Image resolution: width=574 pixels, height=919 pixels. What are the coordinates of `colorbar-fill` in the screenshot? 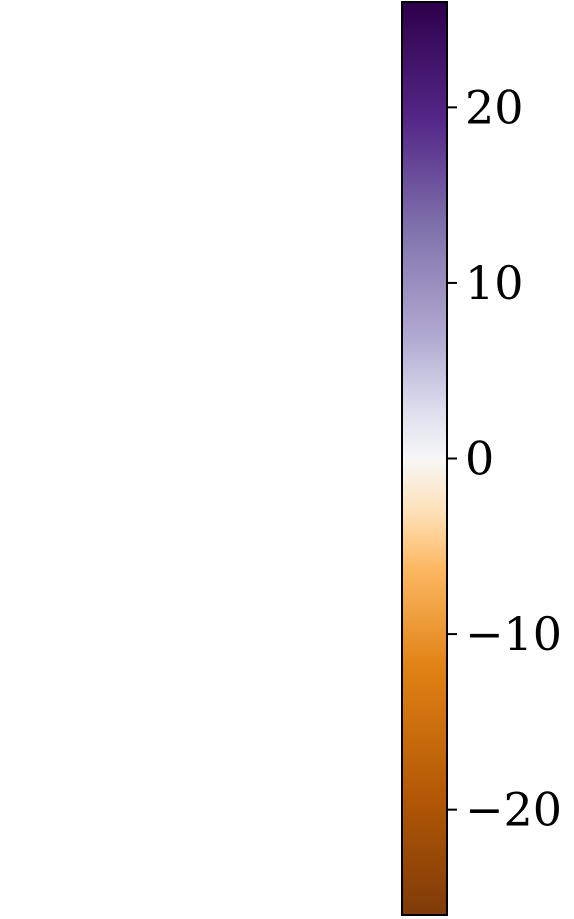 It's located at (424, 458).